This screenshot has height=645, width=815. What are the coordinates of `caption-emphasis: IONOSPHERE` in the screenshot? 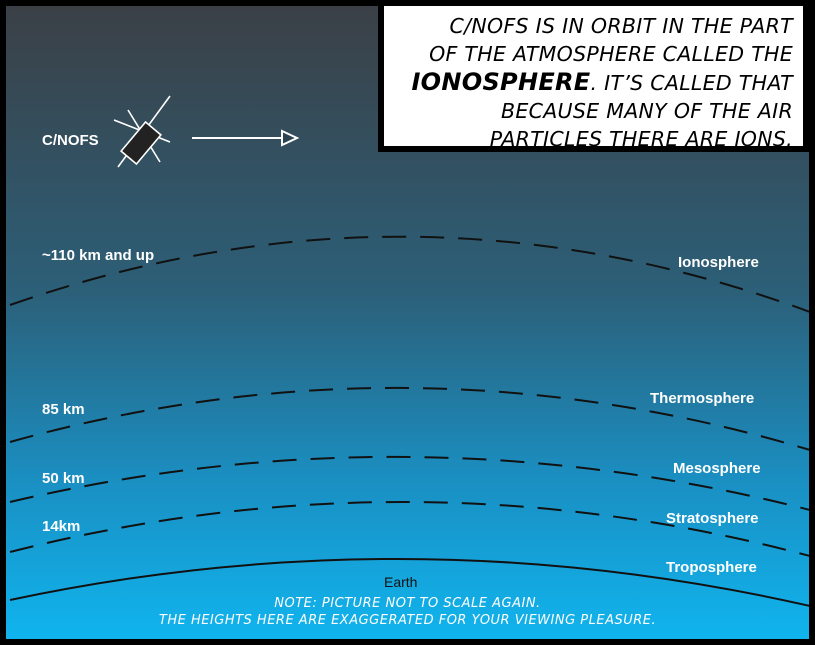 It's located at (501, 82).